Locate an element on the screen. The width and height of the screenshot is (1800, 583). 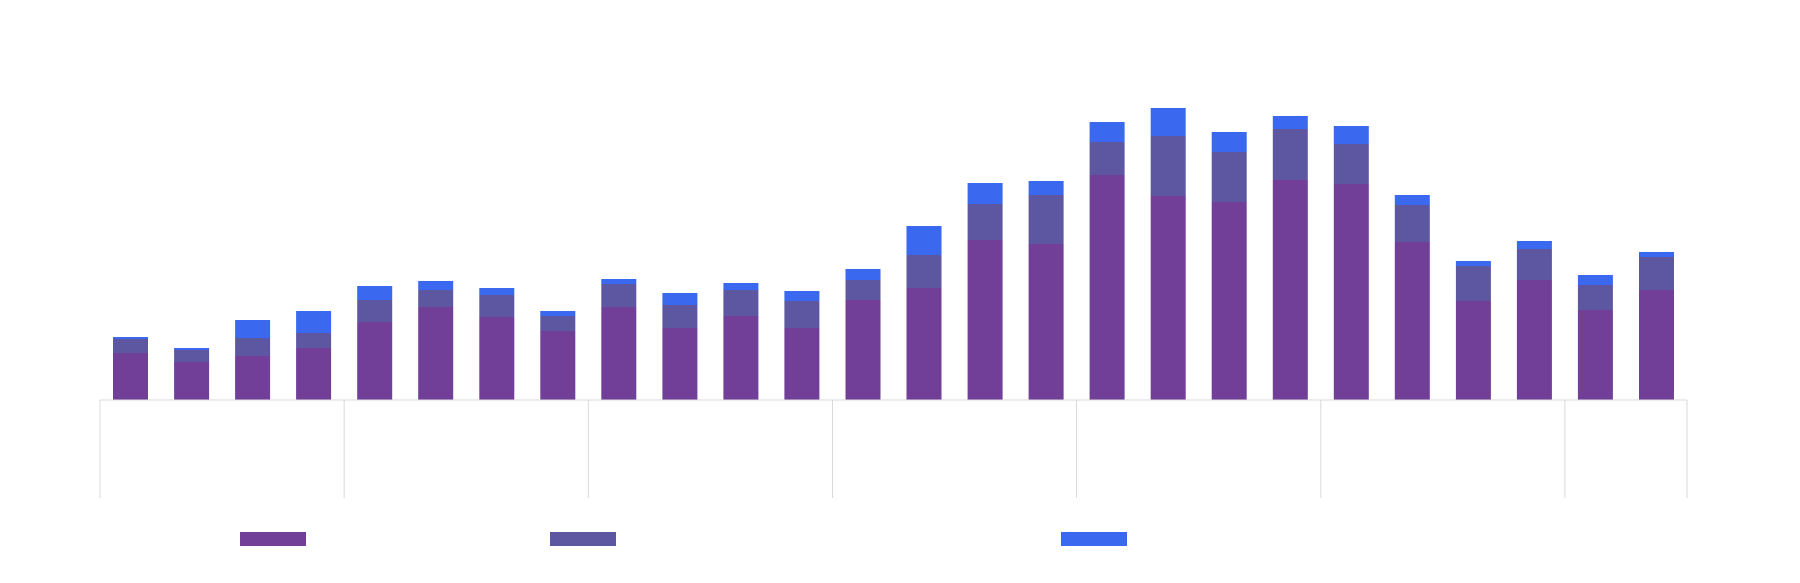
legend is located at coordinates (683, 539).